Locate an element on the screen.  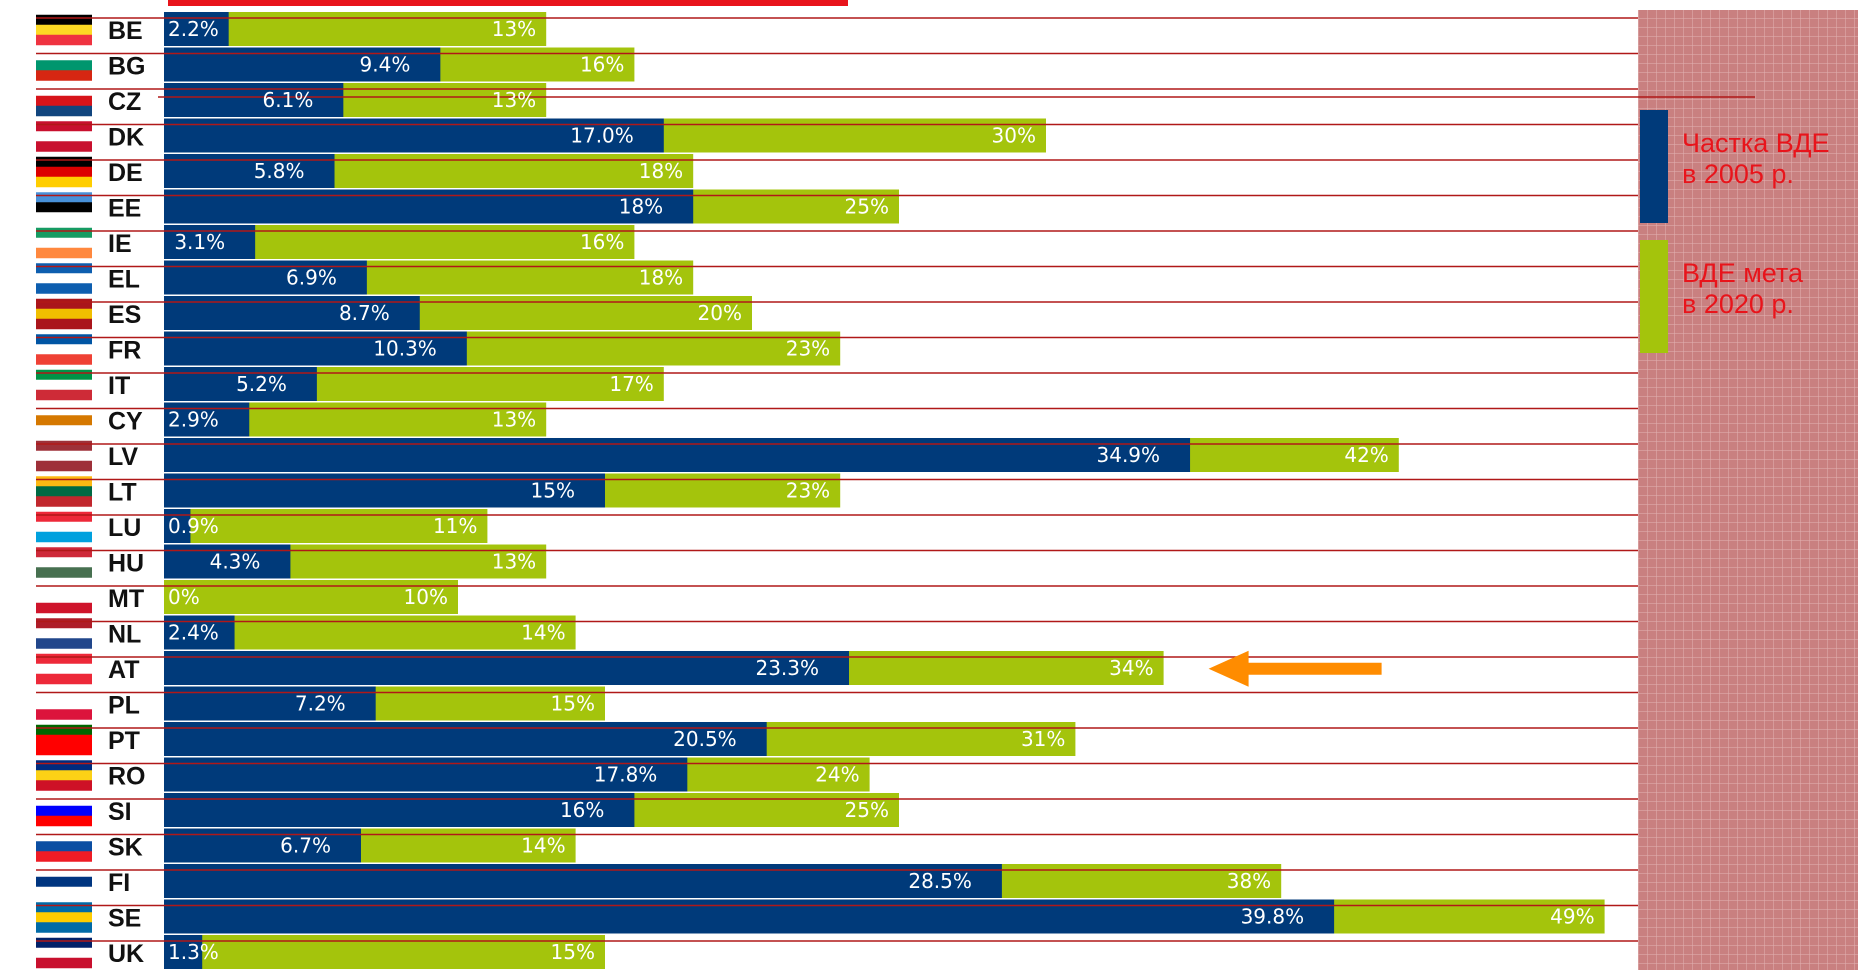
country-code: PT is located at coordinates (124, 741).